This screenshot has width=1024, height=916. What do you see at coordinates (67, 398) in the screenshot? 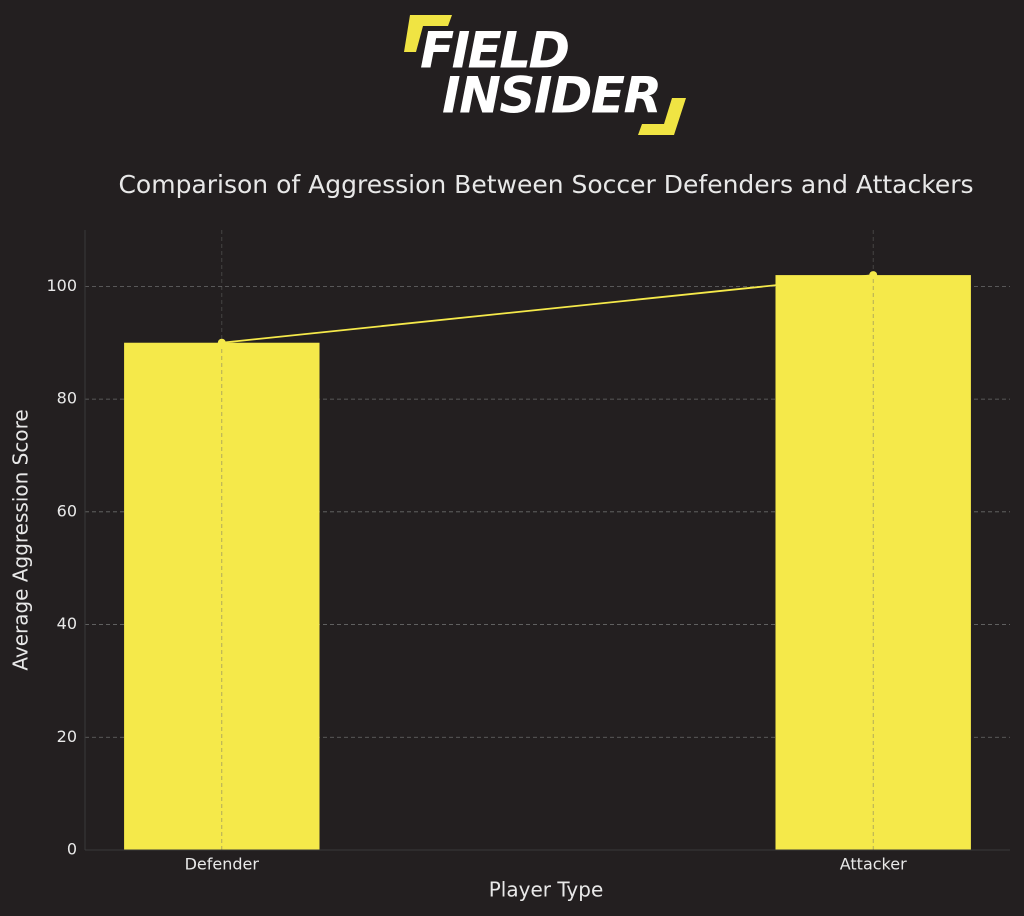
I see `y-tick-label: 80` at bounding box center [67, 398].